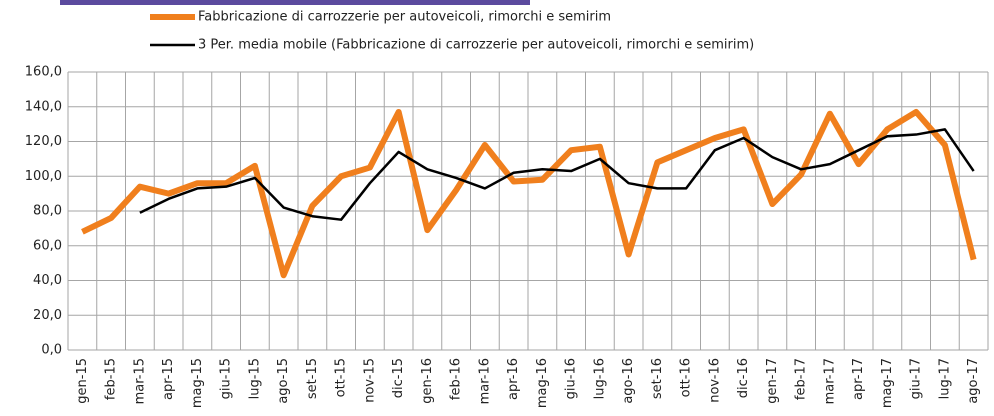 Image resolution: width=994 pixels, height=416 pixels. Describe the element at coordinates (599, 378) in the screenshot. I see `x-tick-label: lug-16` at that location.